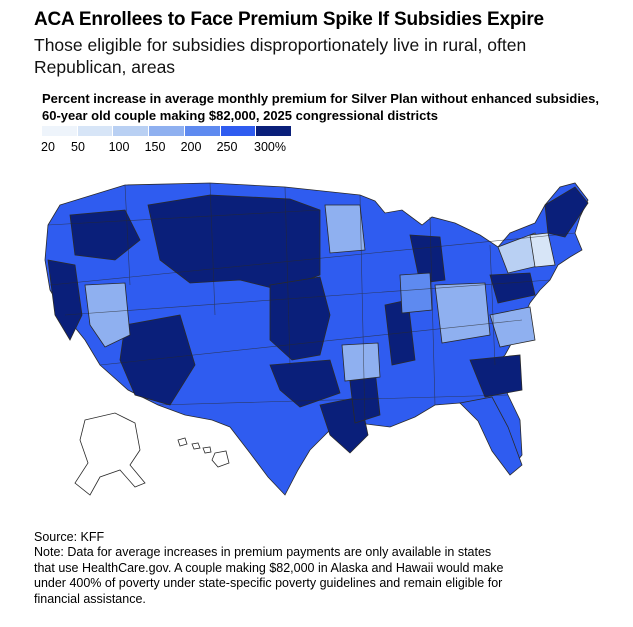  Describe the element at coordinates (542, 250) in the screenshot. I see `new-england-region` at that location.